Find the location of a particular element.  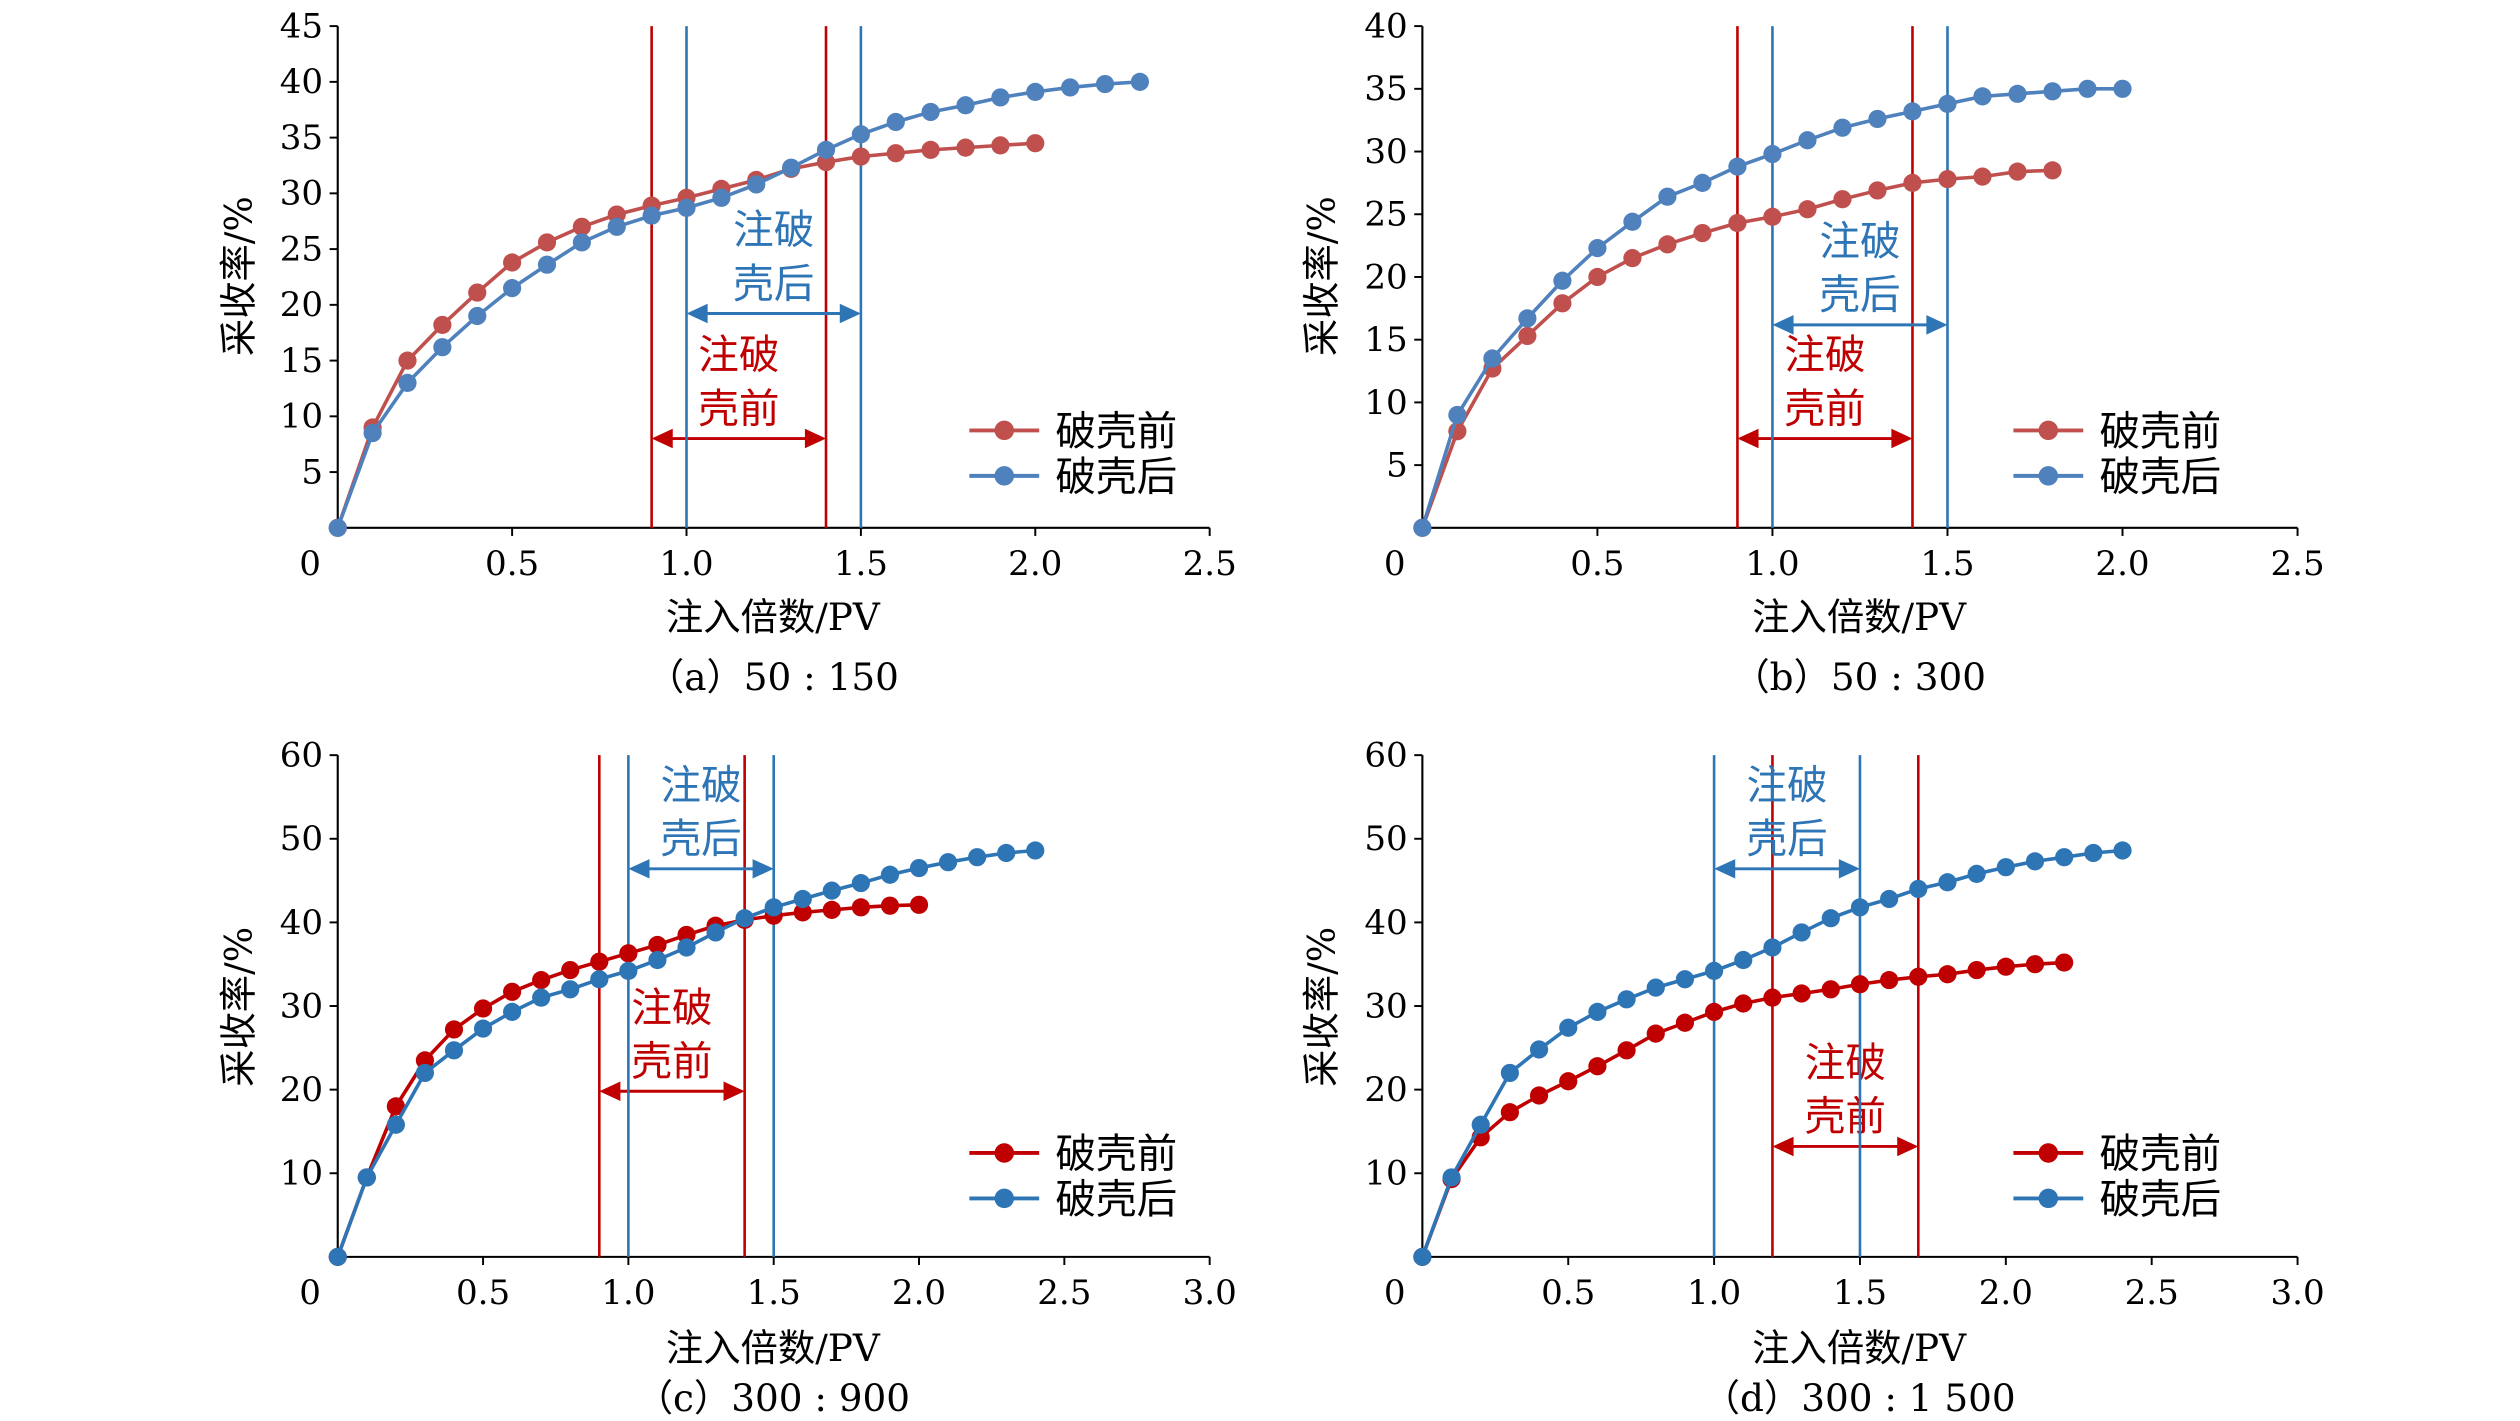

x-tick-label: 1.5 is located at coordinates (861, 564).